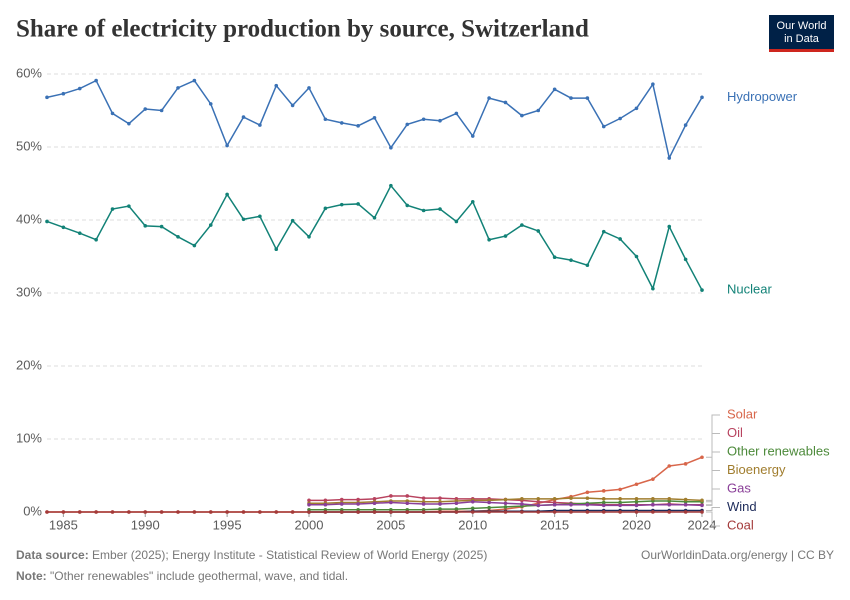 The width and height of the screenshot is (850, 600). Describe the element at coordinates (29, 218) in the screenshot. I see `y-tick-label: 40%` at that location.